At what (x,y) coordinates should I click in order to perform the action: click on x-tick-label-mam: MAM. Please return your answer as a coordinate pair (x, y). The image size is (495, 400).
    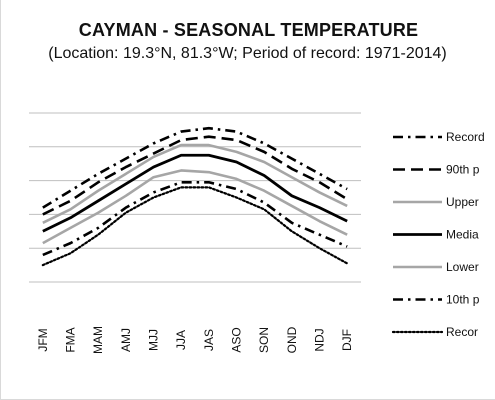
    Looking at the image, I should click on (98, 340).